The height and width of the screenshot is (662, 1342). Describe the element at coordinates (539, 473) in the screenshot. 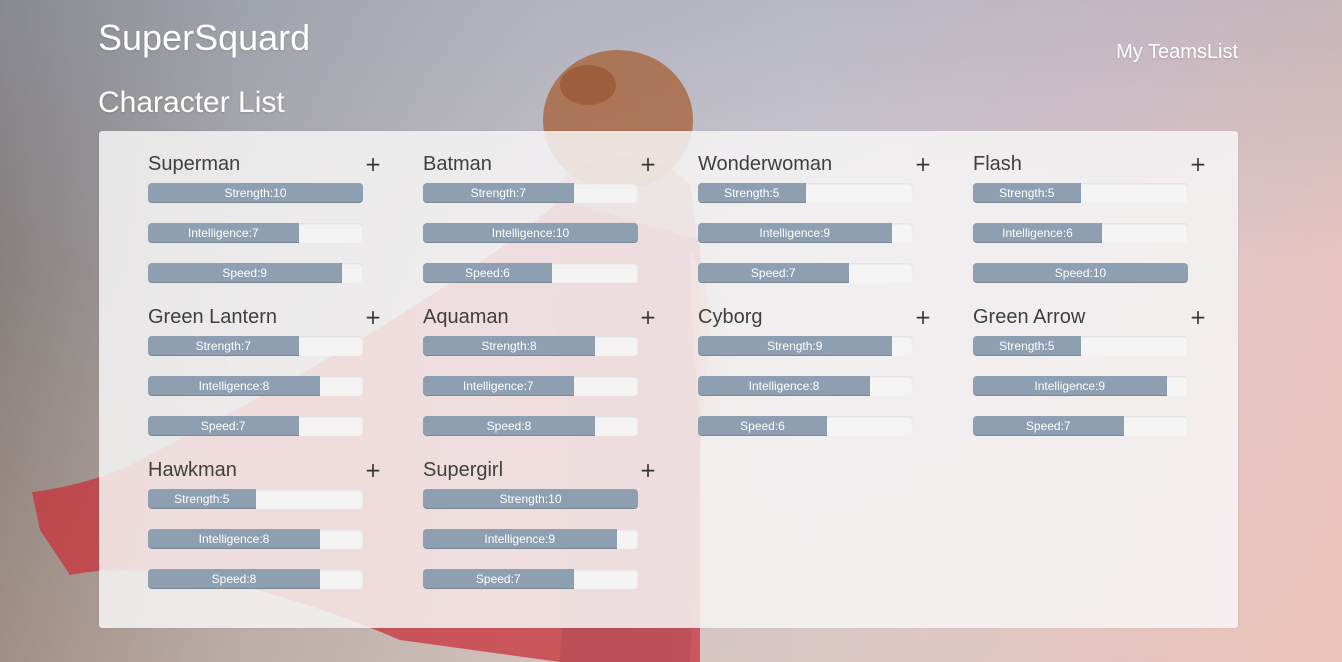

I see `character-card-header: Supergirl +` at that location.